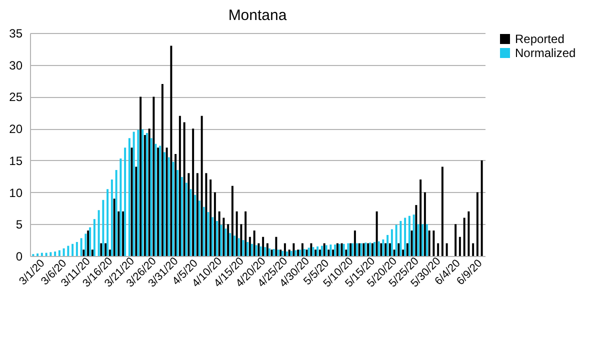 The height and width of the screenshot is (340, 605). I want to click on y-tick-label: 15, so click(16, 161).